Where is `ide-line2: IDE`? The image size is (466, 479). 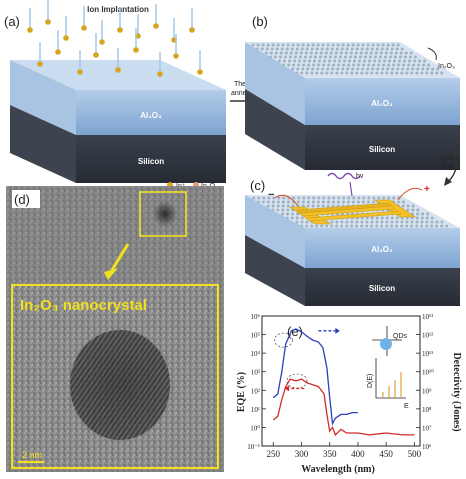
ide-line2: IDE is located at coordinates (448, 167).